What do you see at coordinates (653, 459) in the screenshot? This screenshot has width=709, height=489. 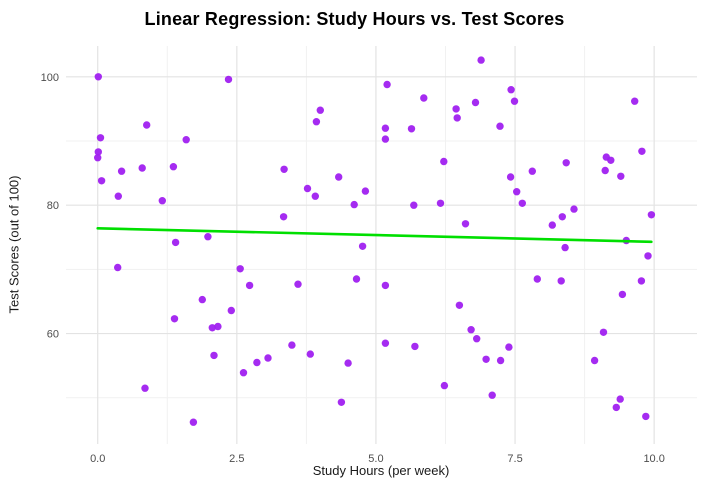 I see `x-tick-label: 10.0` at bounding box center [653, 459].